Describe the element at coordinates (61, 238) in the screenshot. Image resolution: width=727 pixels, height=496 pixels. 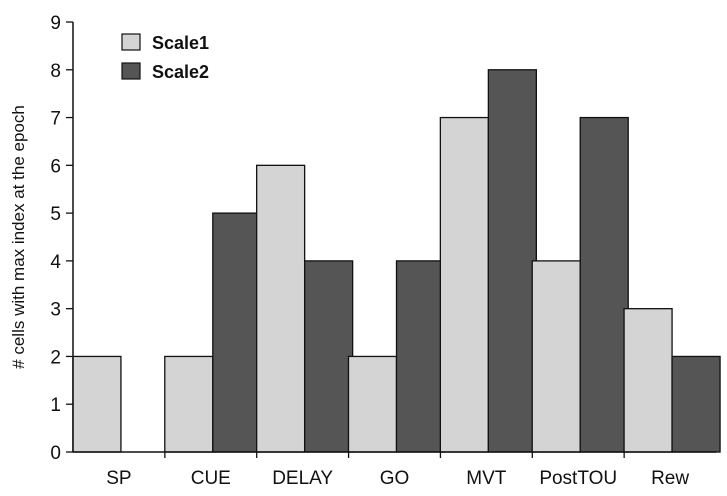
I see `y-ticks-group: 0 1 2 3 4 5 6 7 8 9` at that location.